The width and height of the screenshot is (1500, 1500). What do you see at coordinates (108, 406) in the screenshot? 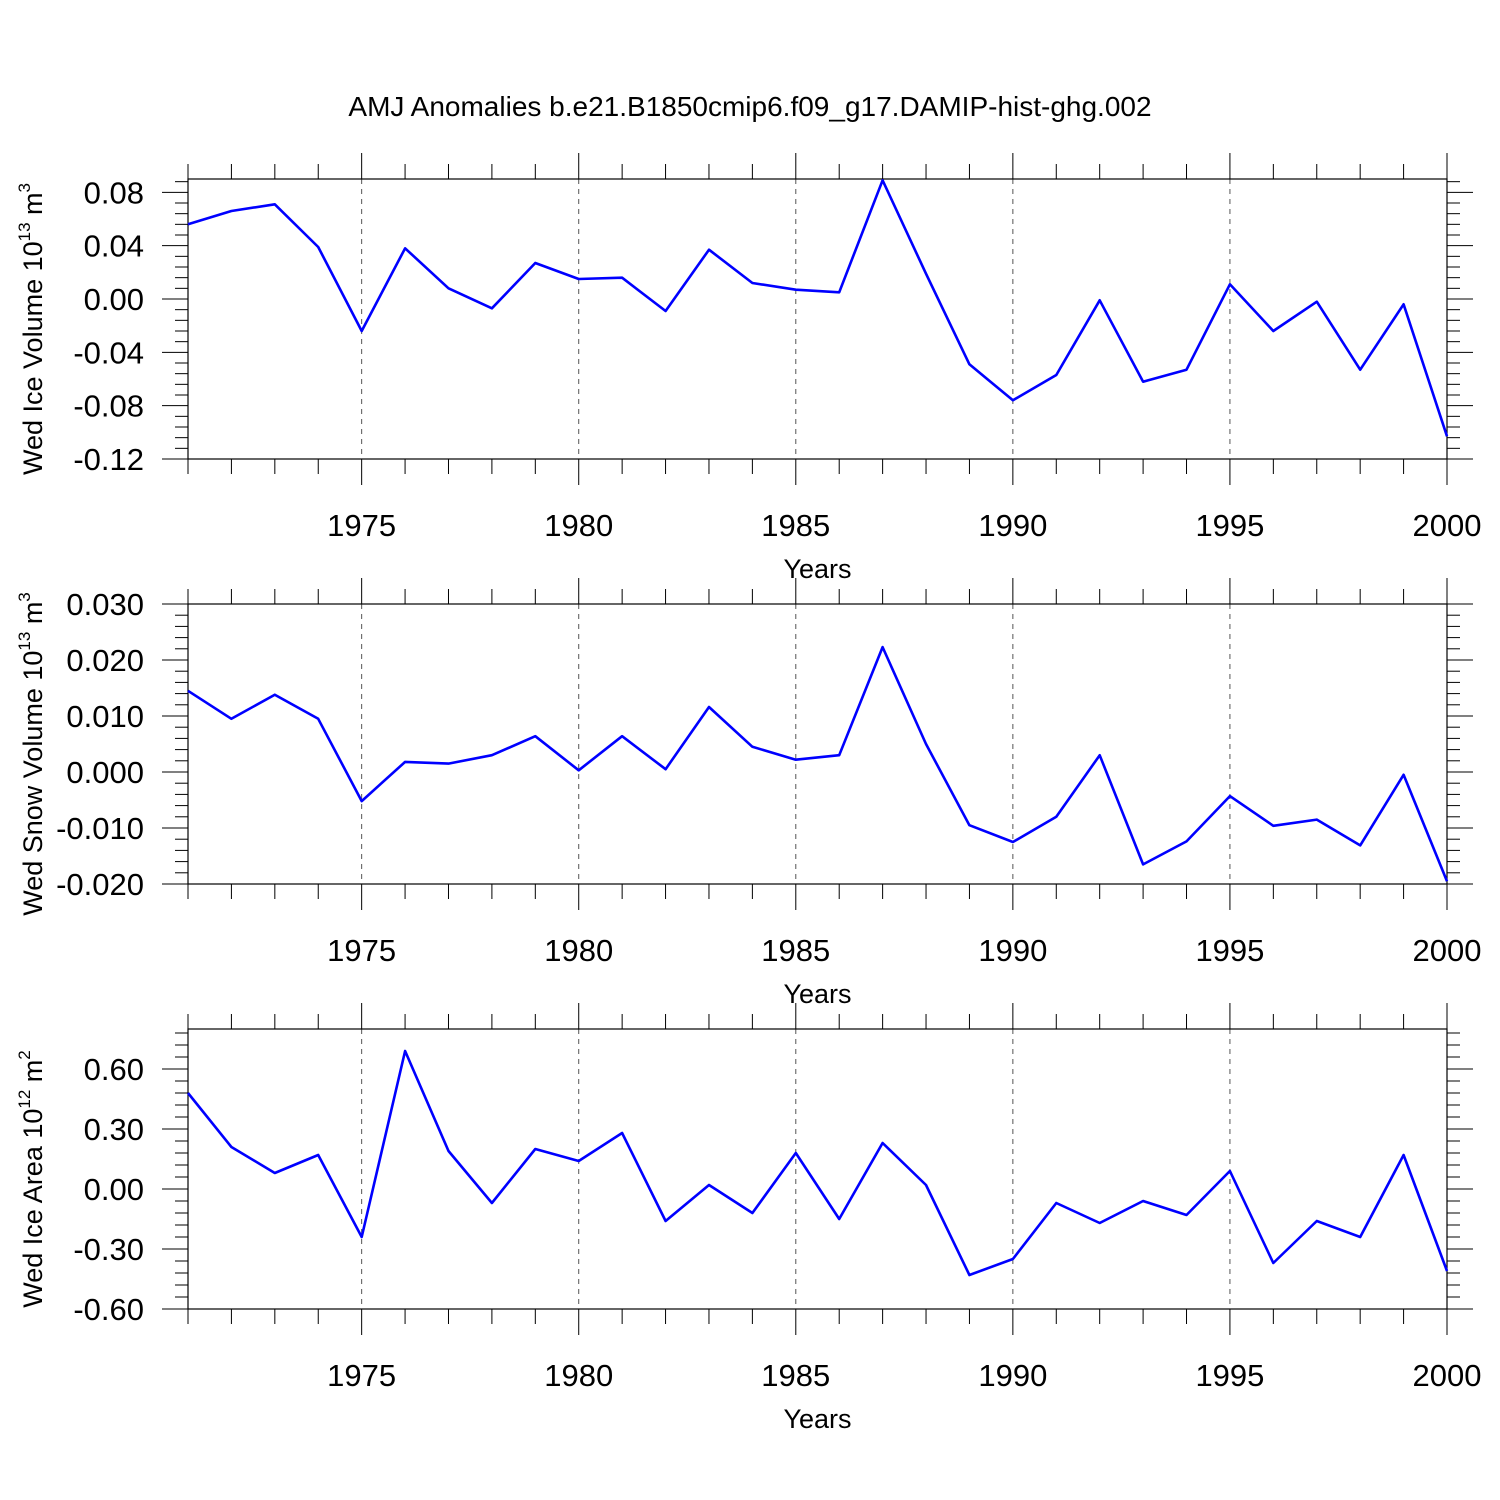
I see `y-tick-label: -0.08` at bounding box center [108, 406].